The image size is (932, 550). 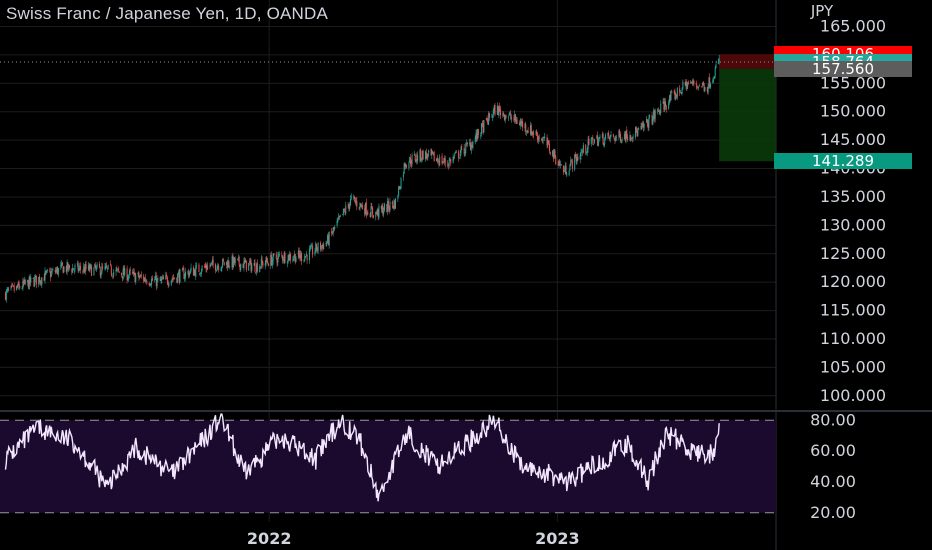 I want to click on target-price-label: 141.289, so click(x=843, y=161).